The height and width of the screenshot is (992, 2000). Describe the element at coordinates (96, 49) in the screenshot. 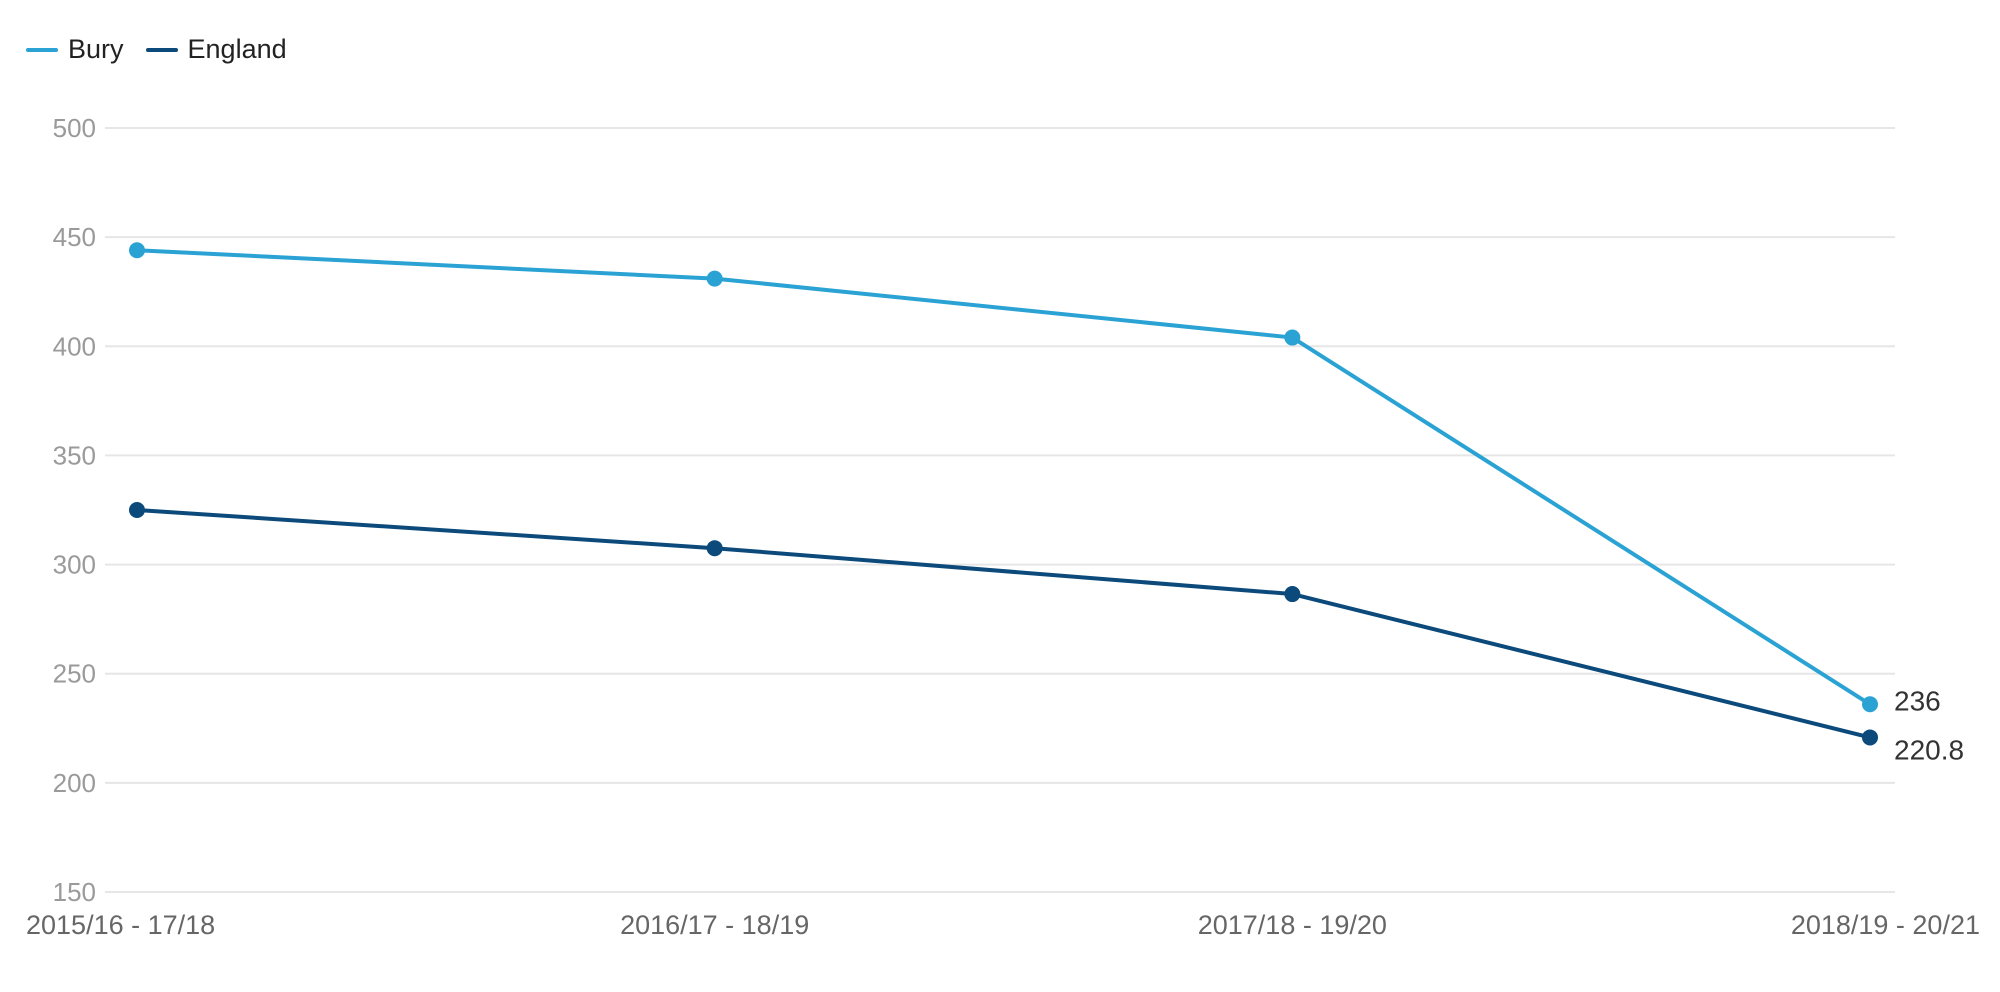

I see `legend-label-bury: Bury` at that location.